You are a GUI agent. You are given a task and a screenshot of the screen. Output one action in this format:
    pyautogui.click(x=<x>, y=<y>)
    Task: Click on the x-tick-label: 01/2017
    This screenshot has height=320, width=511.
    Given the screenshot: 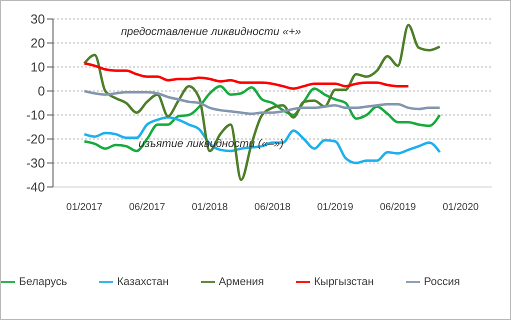 What is the action you would take?
    pyautogui.click(x=84, y=208)
    